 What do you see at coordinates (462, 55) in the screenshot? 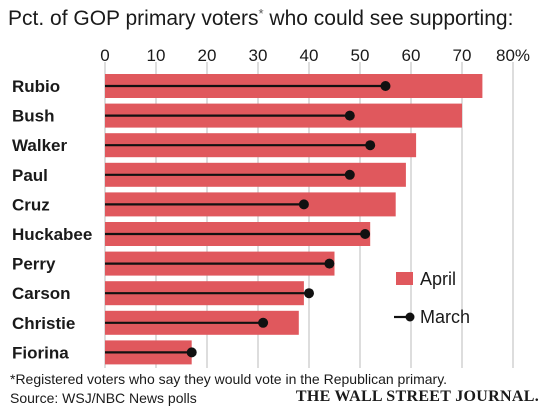
I see `x-tick-label: 70` at bounding box center [462, 55].